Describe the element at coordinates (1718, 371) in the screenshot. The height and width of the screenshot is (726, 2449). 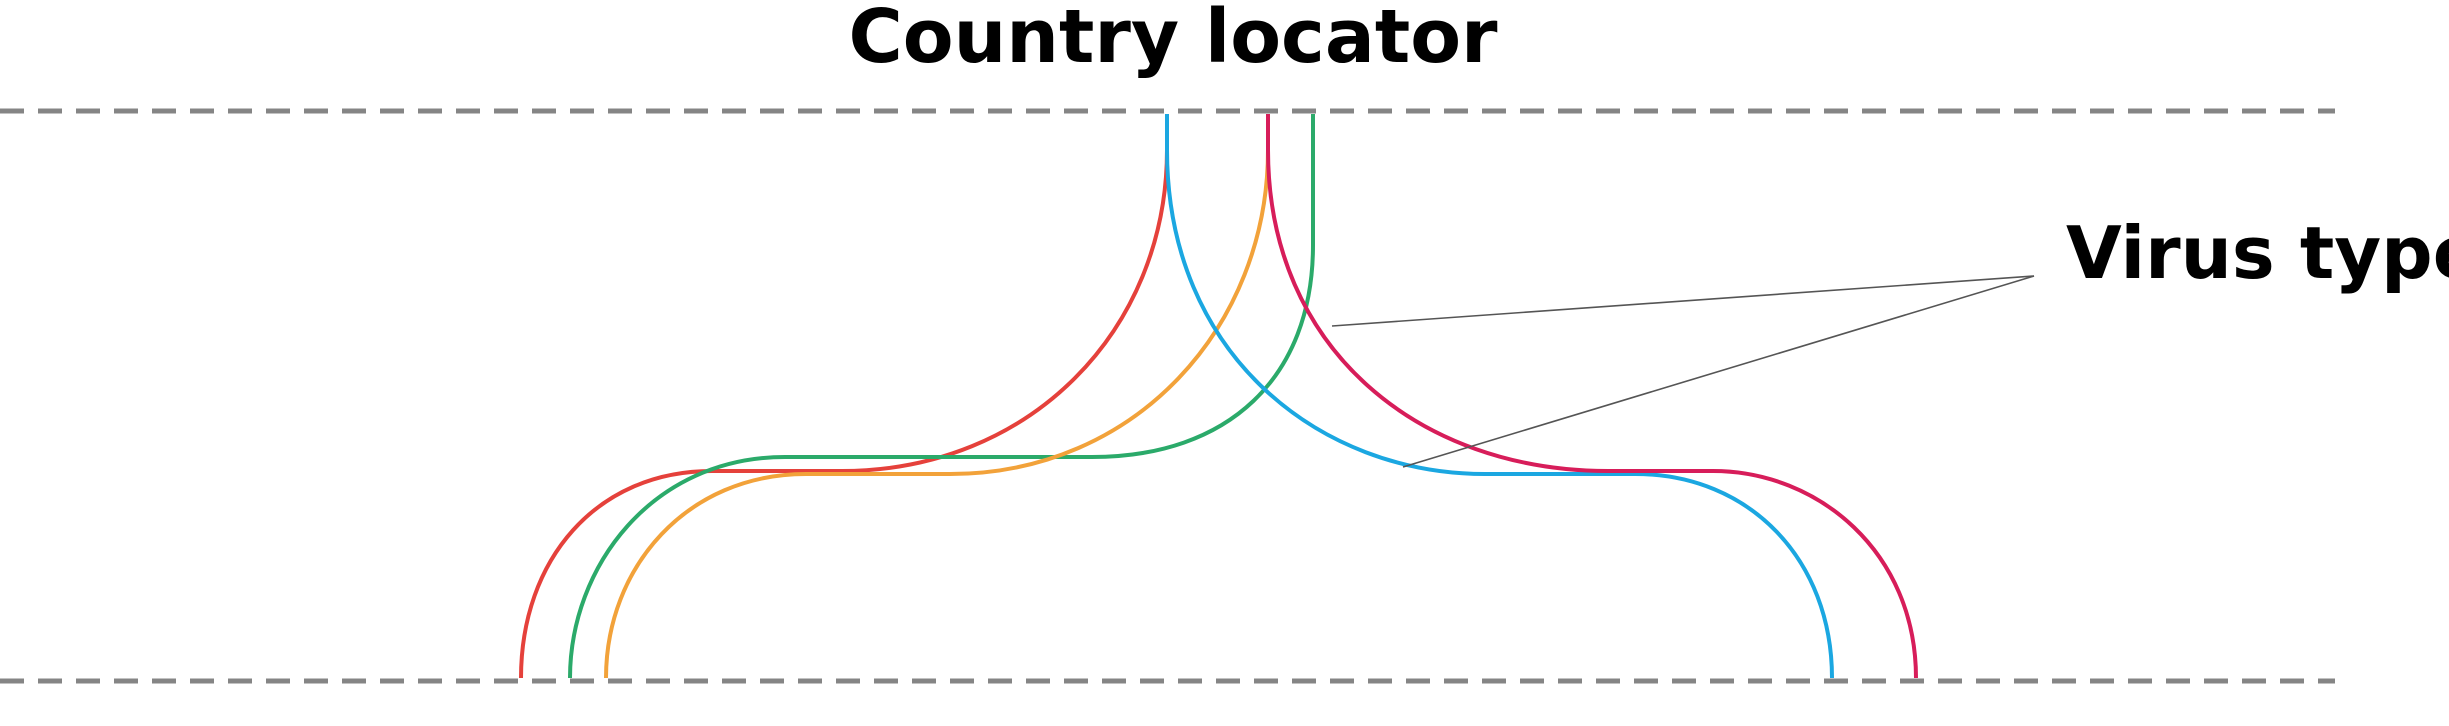
I see `leader-line-lower` at that location.